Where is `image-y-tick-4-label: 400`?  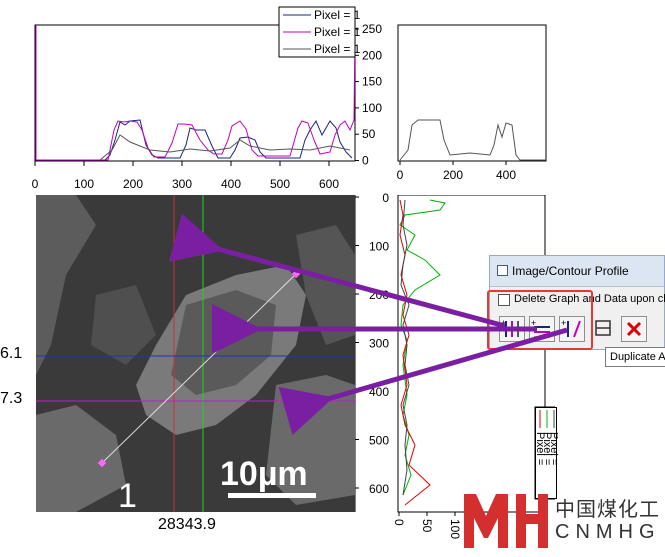
image-y-tick-4-label: 400 is located at coordinates (379, 392).